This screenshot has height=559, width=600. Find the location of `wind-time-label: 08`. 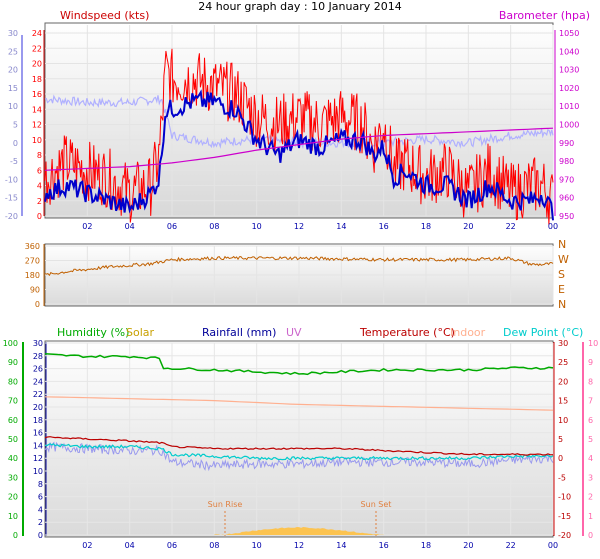

wind-time-label: 08 is located at coordinates (214, 226).